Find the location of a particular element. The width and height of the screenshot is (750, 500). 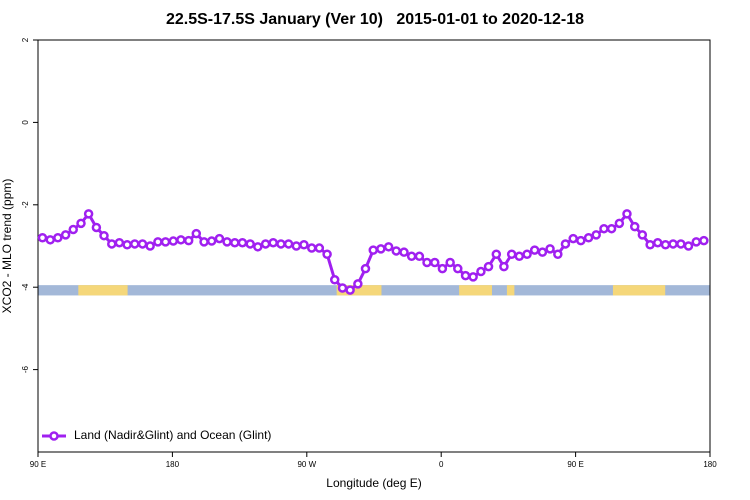

y-tick-label: -2 is located at coordinates (25, 205).